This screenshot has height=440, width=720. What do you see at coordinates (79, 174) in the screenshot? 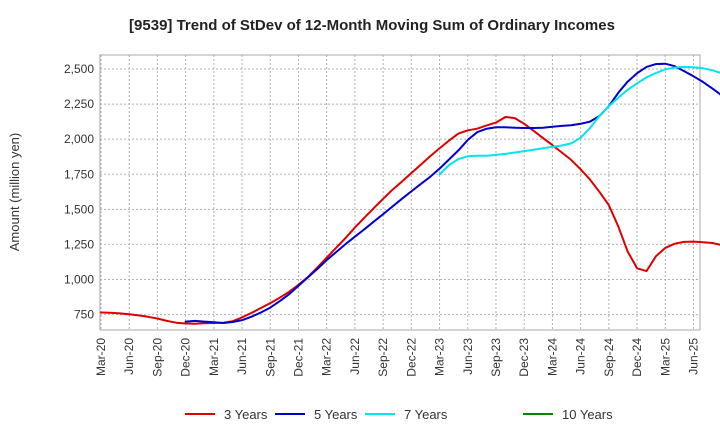
I see `y-tick-label: 1,750` at bounding box center [79, 174].